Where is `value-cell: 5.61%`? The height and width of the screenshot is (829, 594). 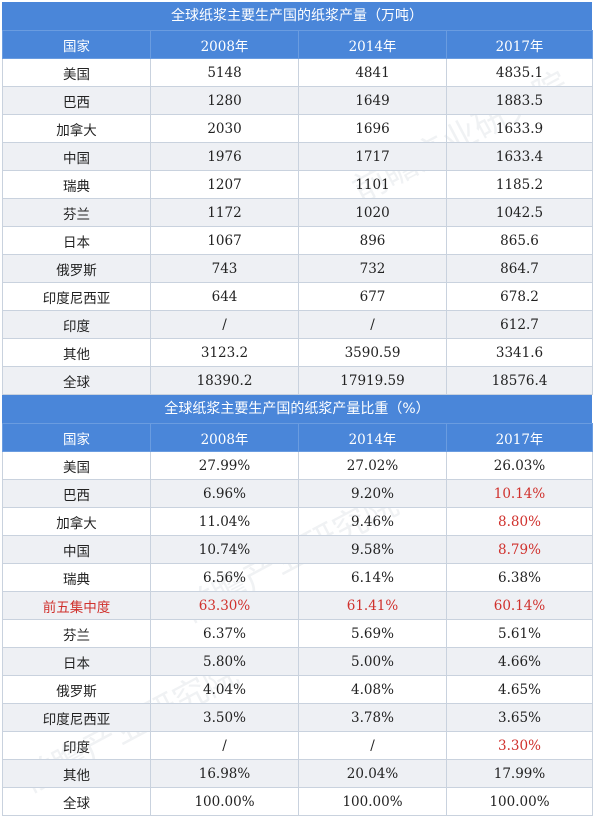
value-cell: 5.61% is located at coordinates (519, 633).